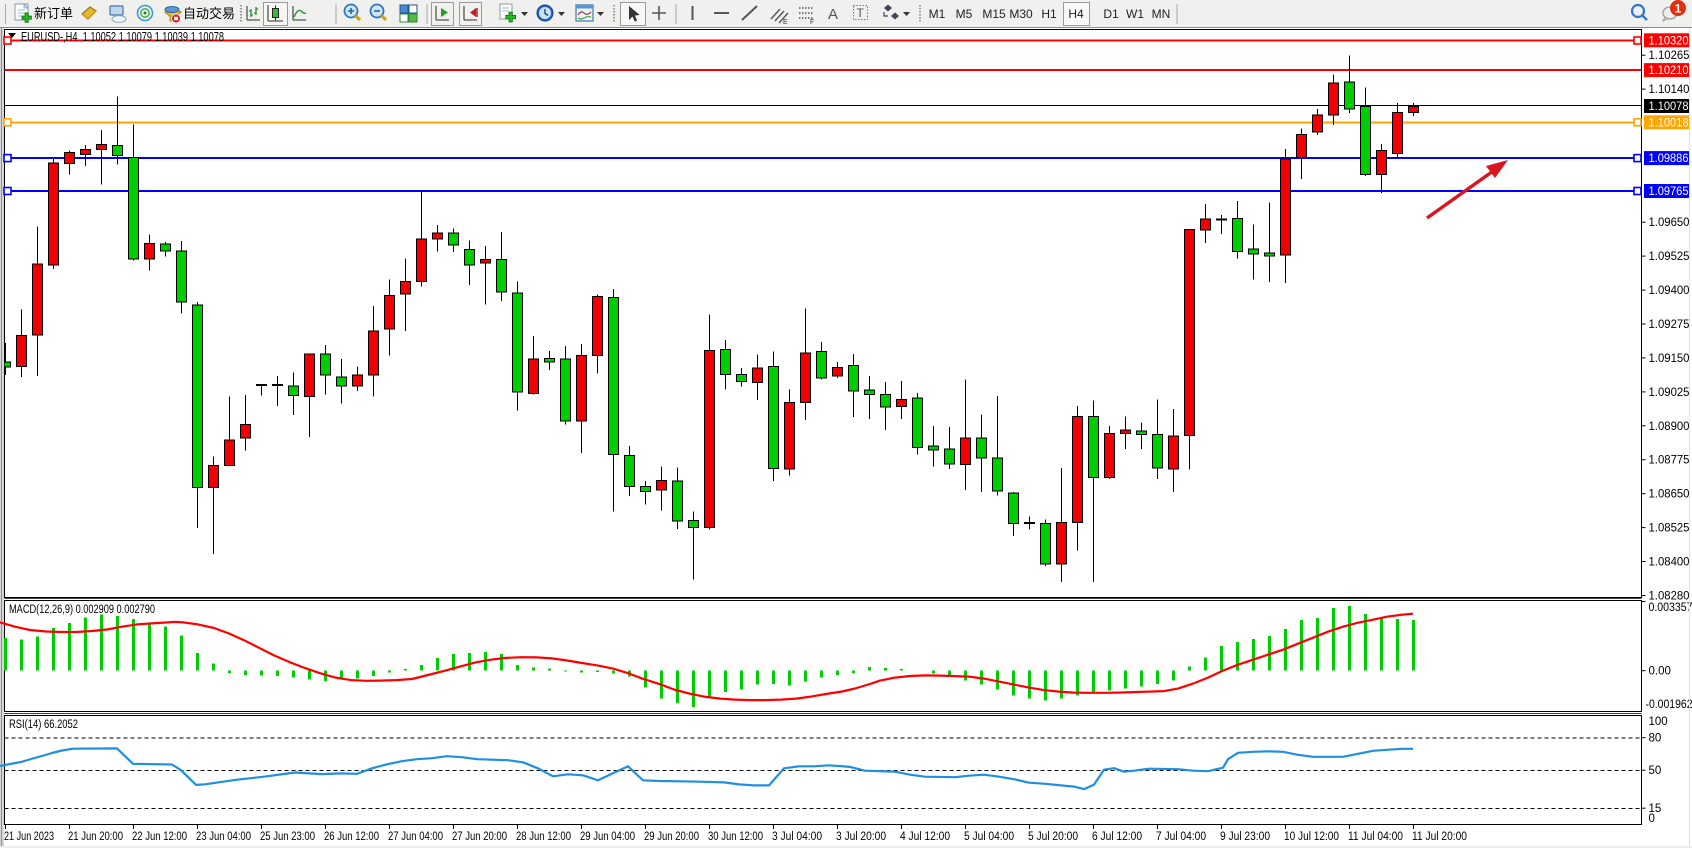 The height and width of the screenshot is (848, 1692). What do you see at coordinates (1678, 9) in the screenshot?
I see `svg-text: 1` at bounding box center [1678, 9].